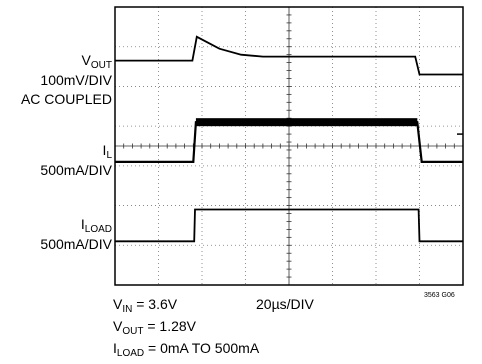 This screenshot has height=364, width=482. I want to click on il-label: IL, so click(107, 151).